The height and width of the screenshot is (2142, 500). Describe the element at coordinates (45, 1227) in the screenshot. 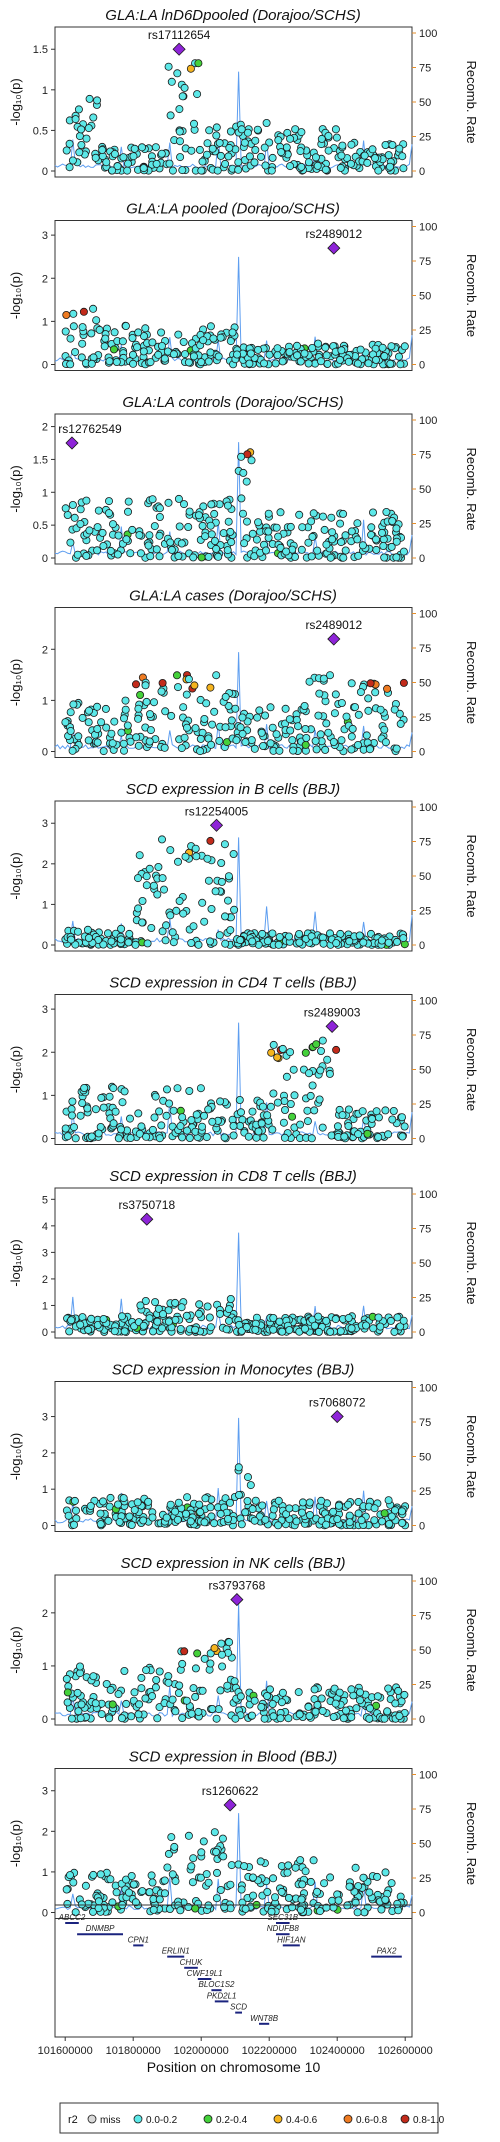

I see `y-tick-label: 4` at that location.